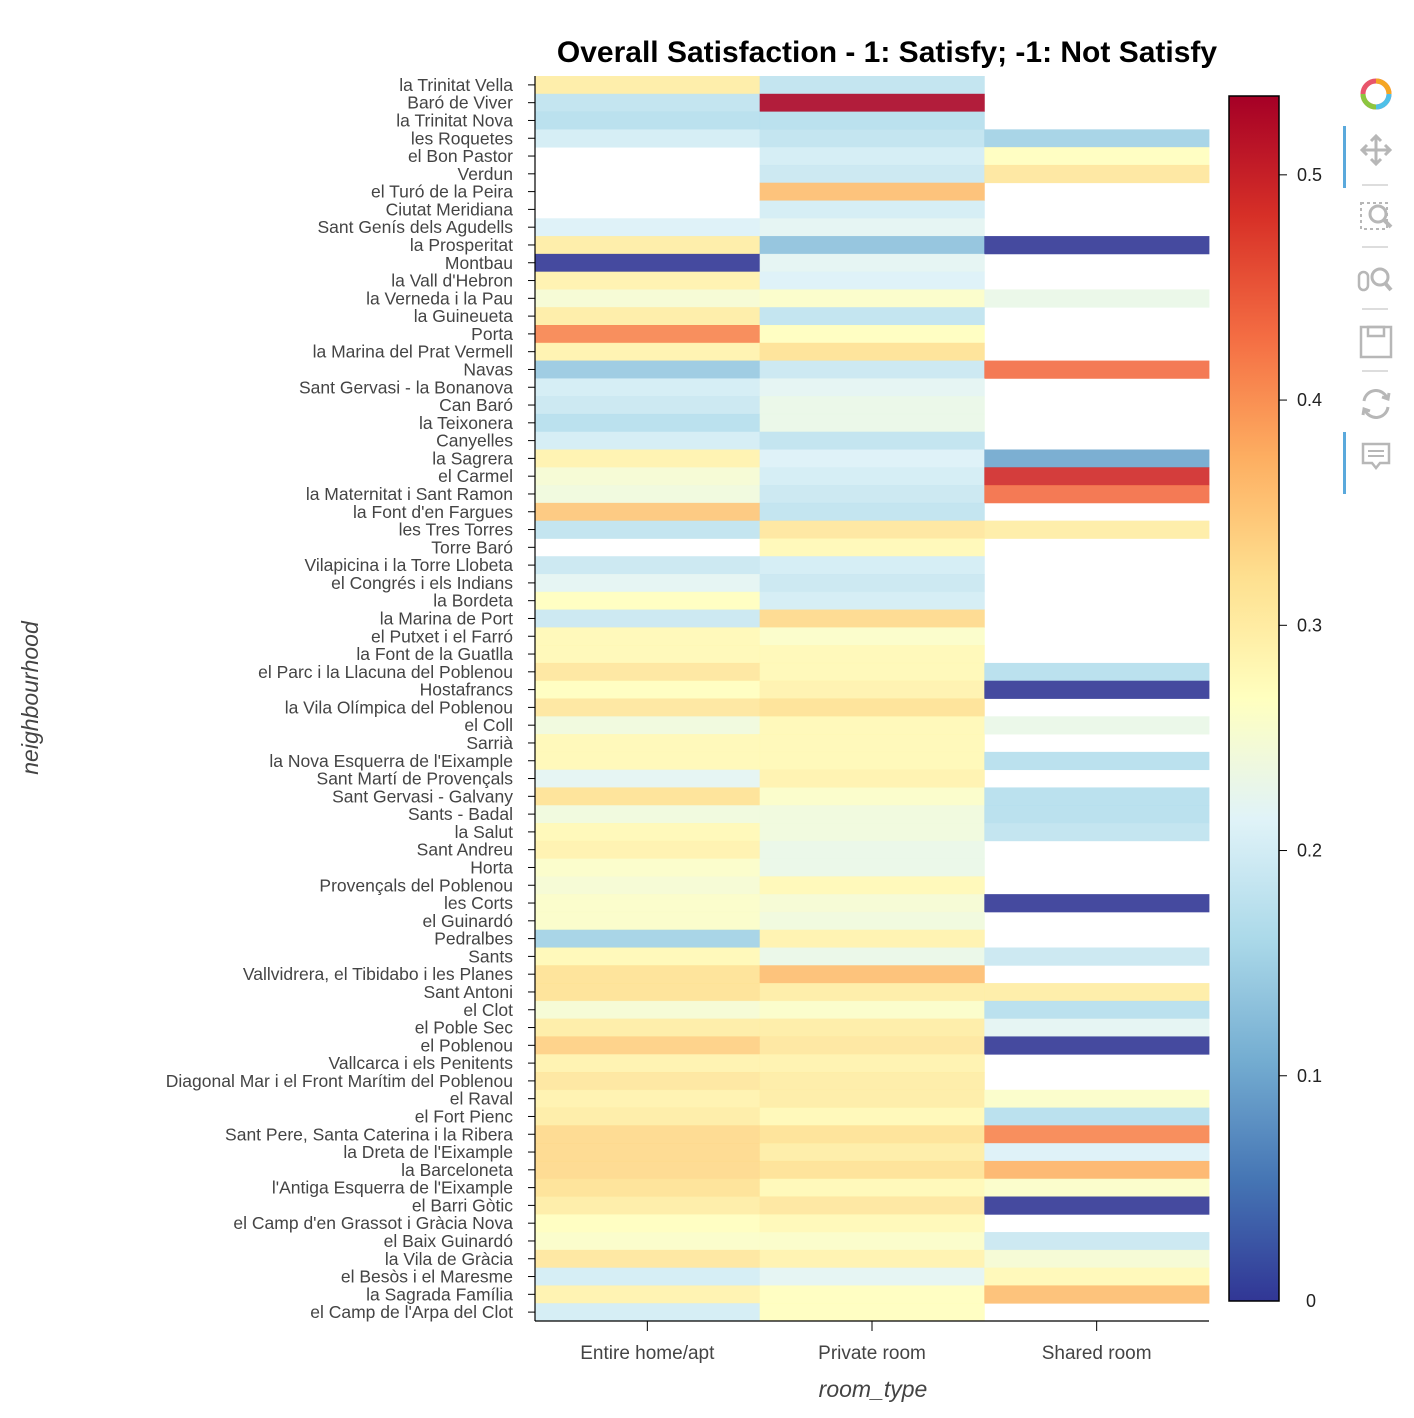 The width and height of the screenshot is (1414, 1418). What do you see at coordinates (1375, 216) in the screenshot?
I see `box-zoom-tool` at bounding box center [1375, 216].